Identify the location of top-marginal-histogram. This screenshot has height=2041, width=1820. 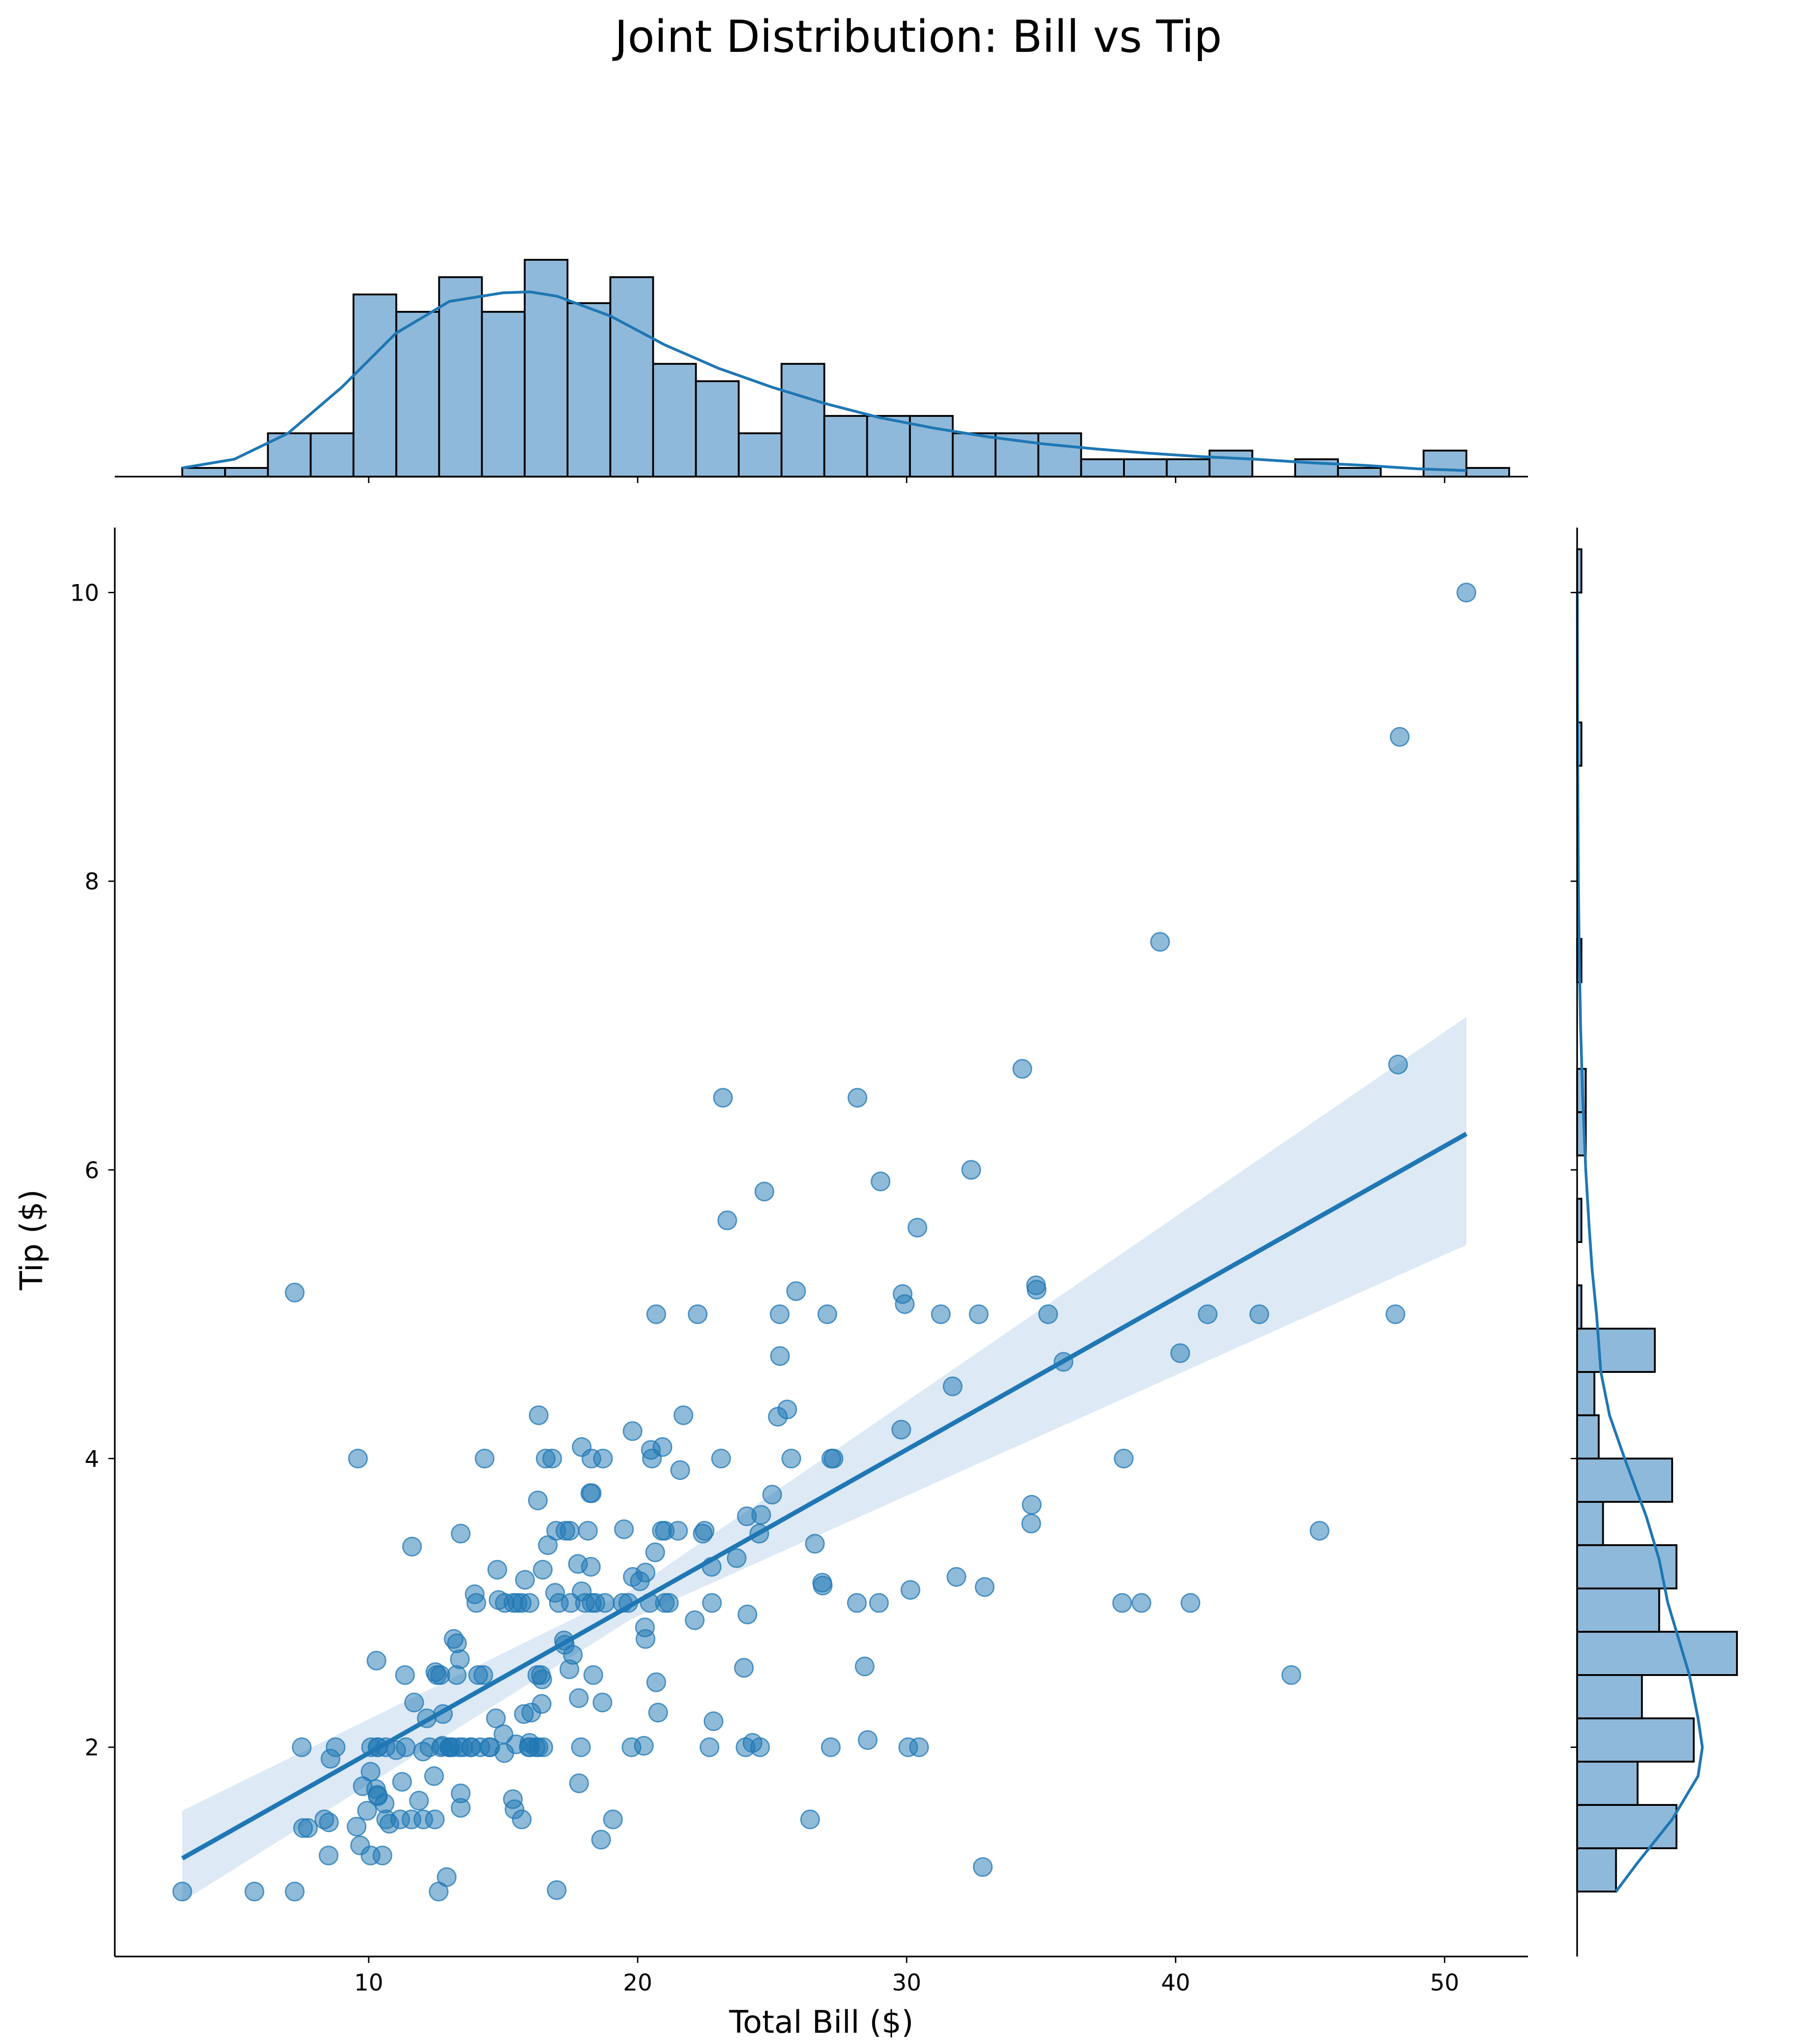
(821, 371).